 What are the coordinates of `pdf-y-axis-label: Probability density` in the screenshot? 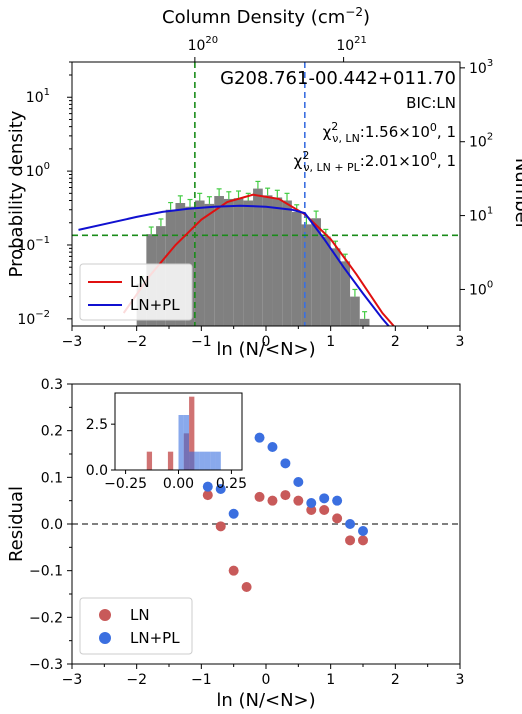 It's located at (16, 193).